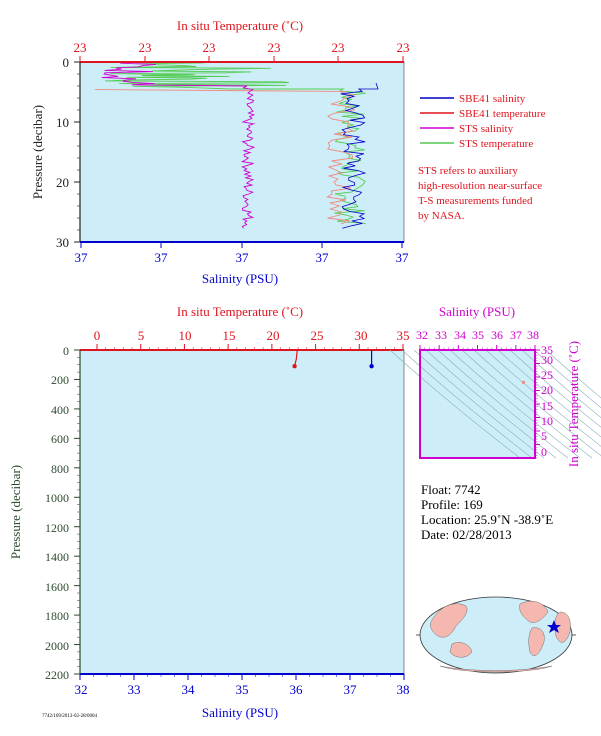 The image size is (601, 736). What do you see at coordinates (516, 335) in the screenshot?
I see `ts-salinity-tick-label: 37` at bounding box center [516, 335].